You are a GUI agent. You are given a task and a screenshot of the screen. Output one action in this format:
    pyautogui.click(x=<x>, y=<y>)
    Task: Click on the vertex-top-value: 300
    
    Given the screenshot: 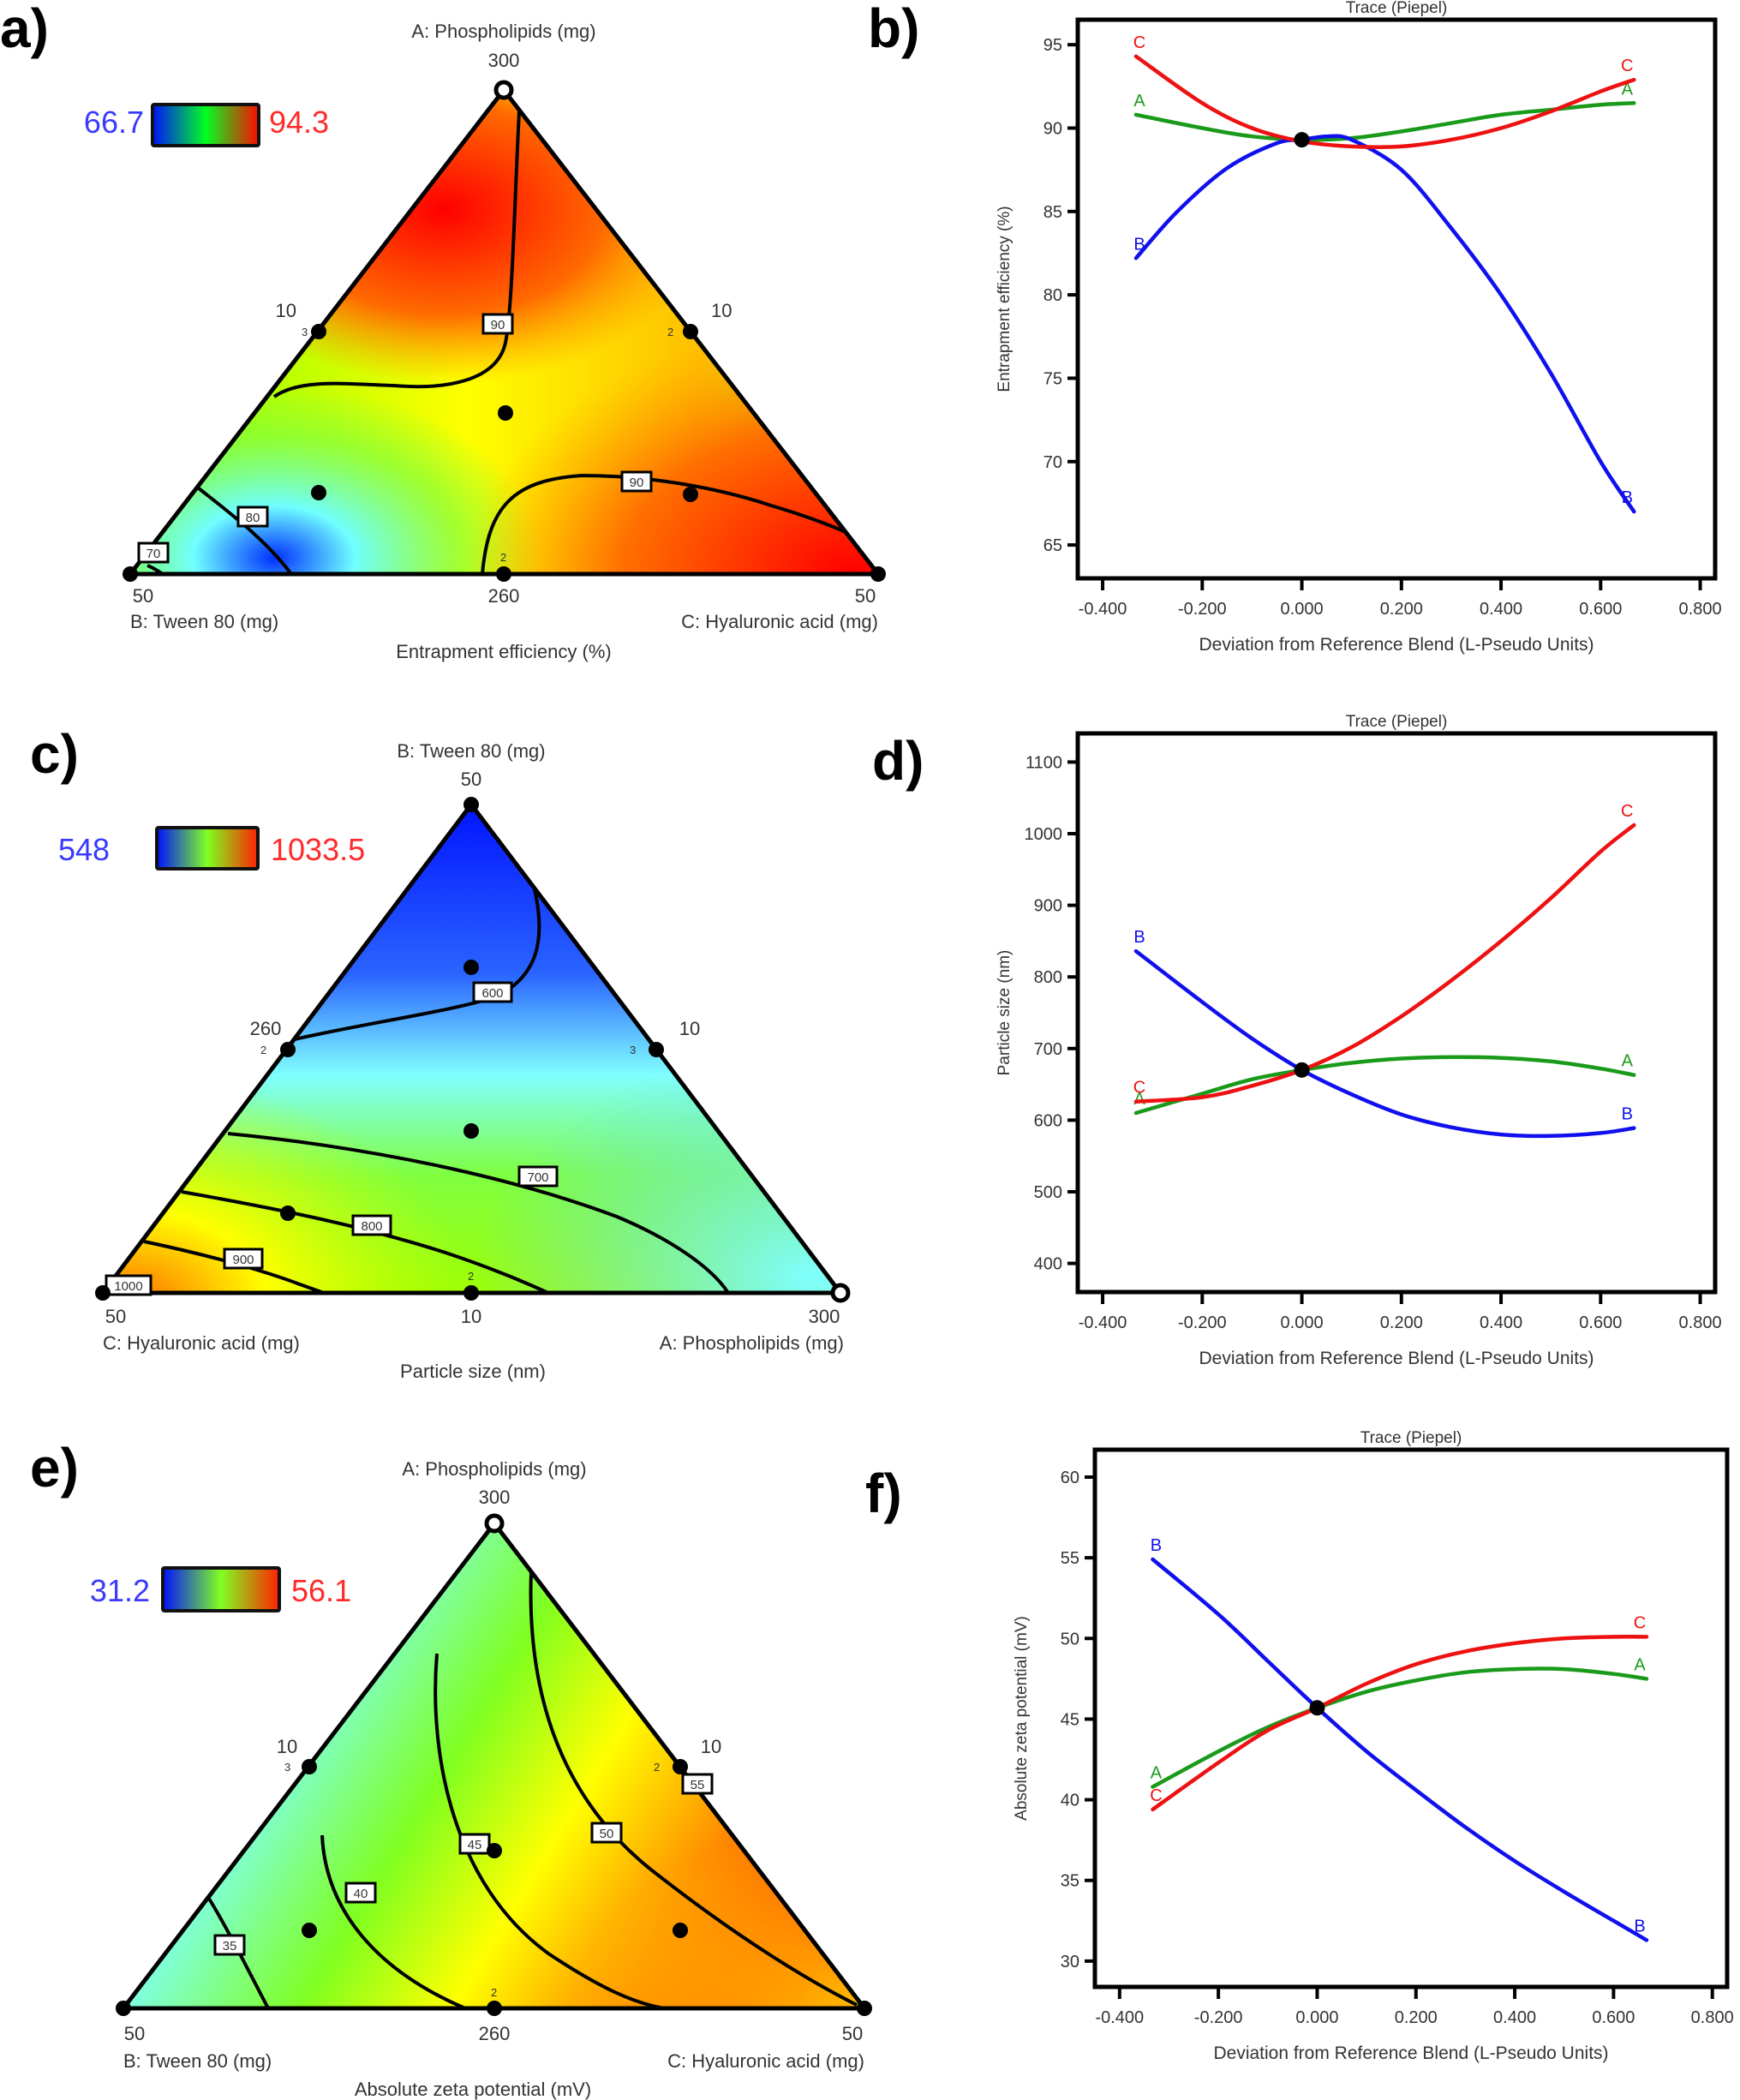 What is the action you would take?
    pyautogui.click(x=504, y=60)
    